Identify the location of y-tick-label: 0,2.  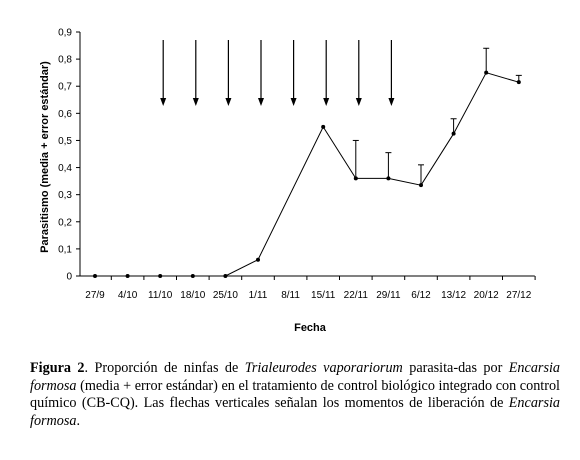
(65, 222).